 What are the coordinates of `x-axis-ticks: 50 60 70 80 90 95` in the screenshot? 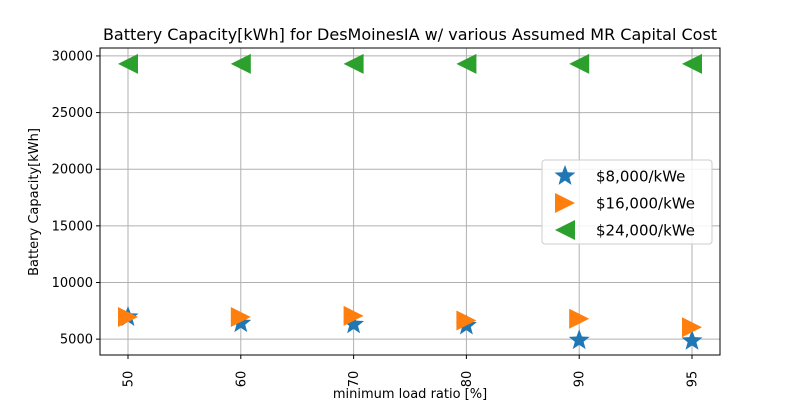 It's located at (411, 371).